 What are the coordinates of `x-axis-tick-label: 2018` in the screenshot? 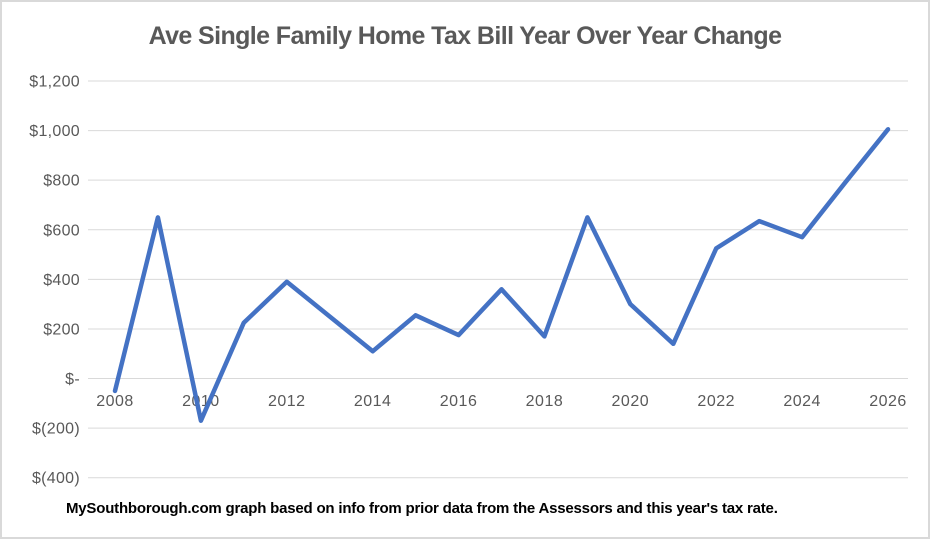 It's located at (545, 401).